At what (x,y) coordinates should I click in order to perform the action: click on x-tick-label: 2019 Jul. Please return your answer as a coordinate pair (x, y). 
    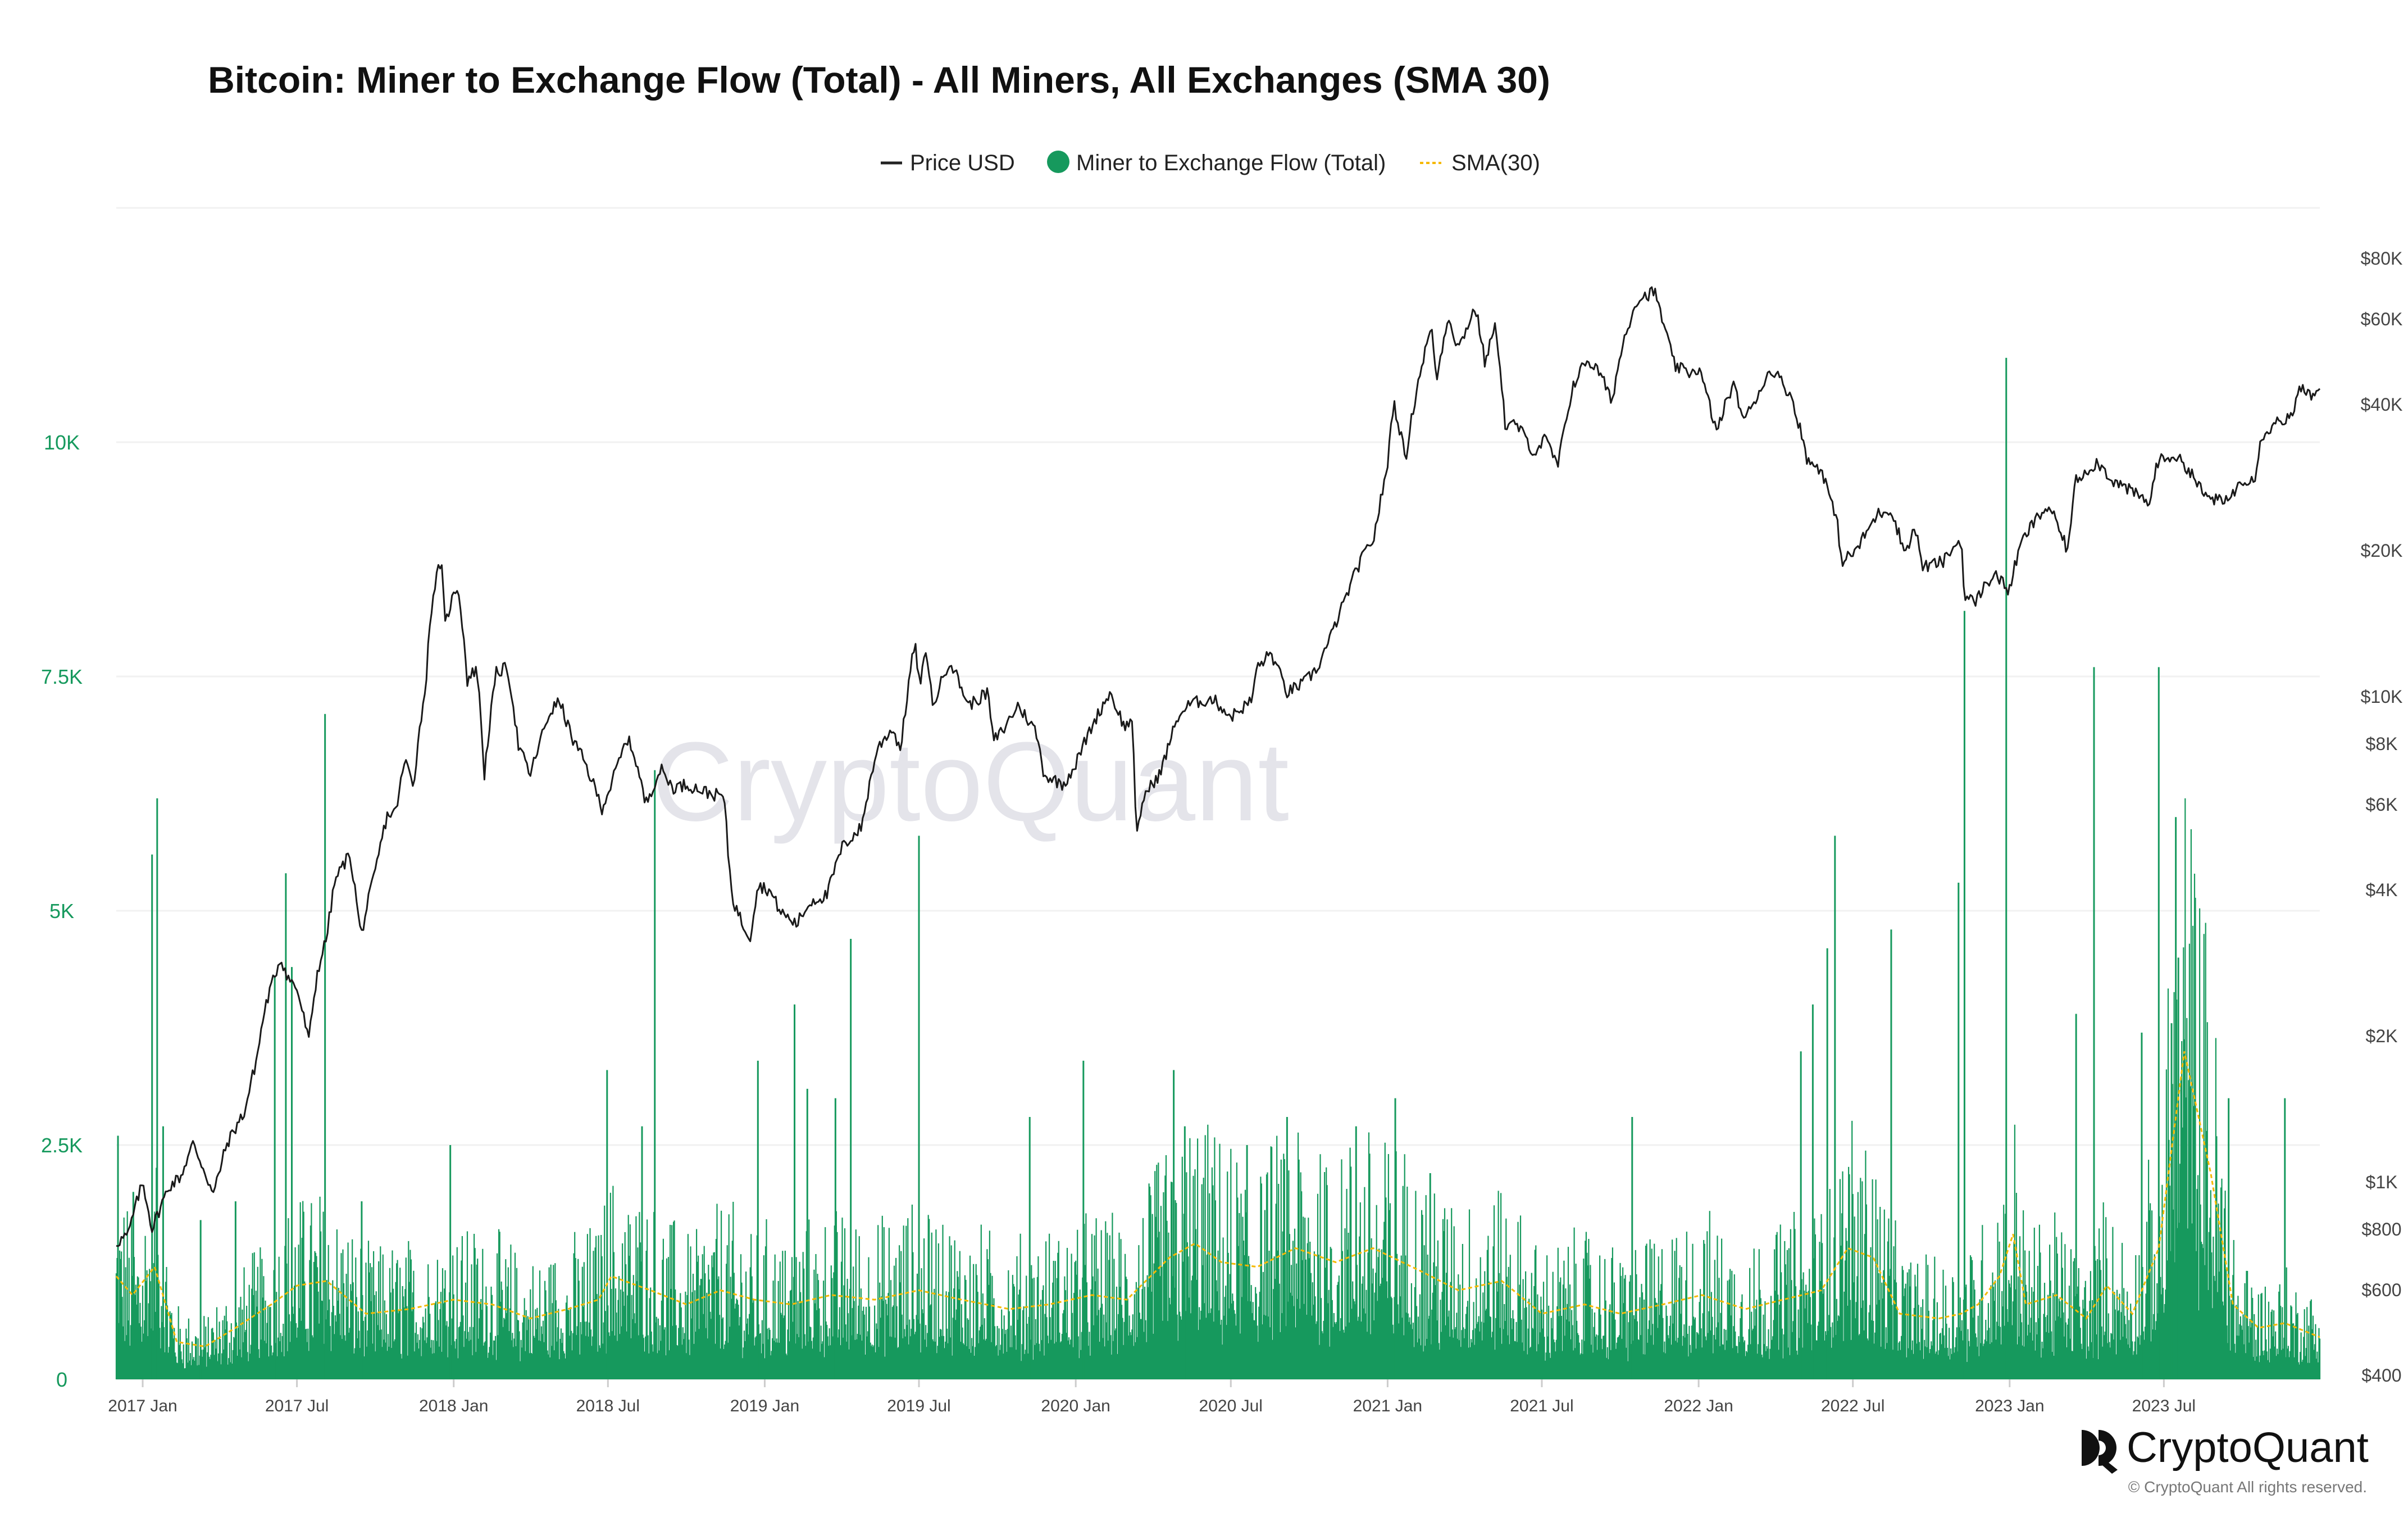
    Looking at the image, I should click on (918, 1406).